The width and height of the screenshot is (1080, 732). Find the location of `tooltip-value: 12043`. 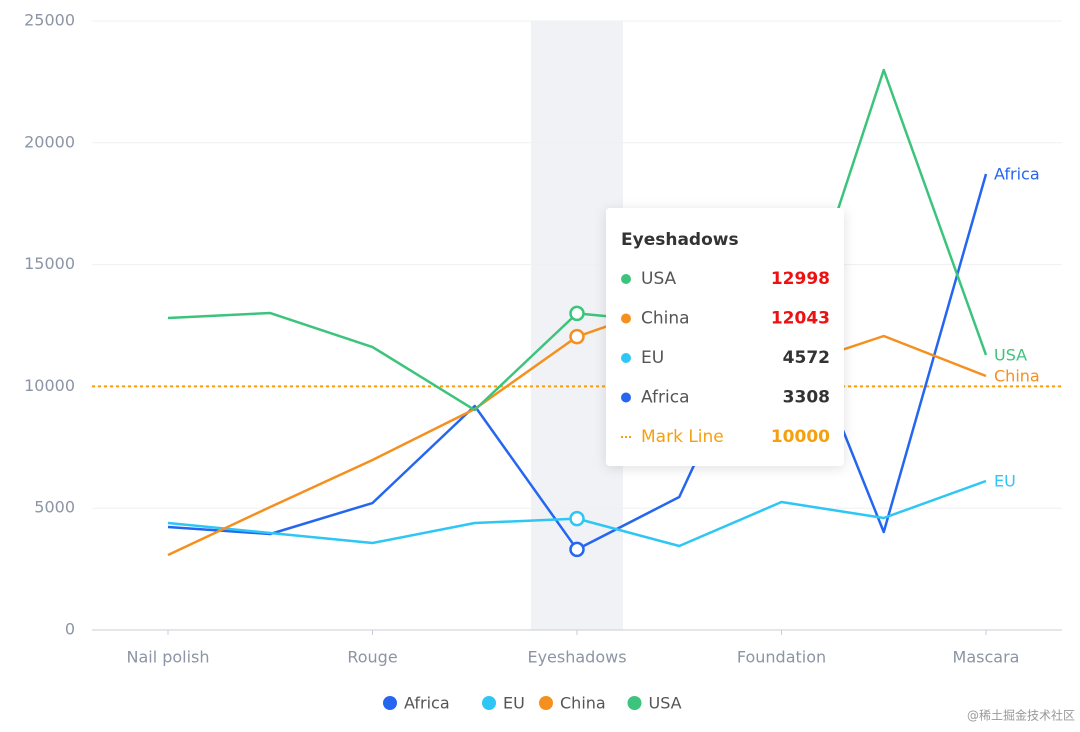

tooltip-value: 12043 is located at coordinates (800, 319).